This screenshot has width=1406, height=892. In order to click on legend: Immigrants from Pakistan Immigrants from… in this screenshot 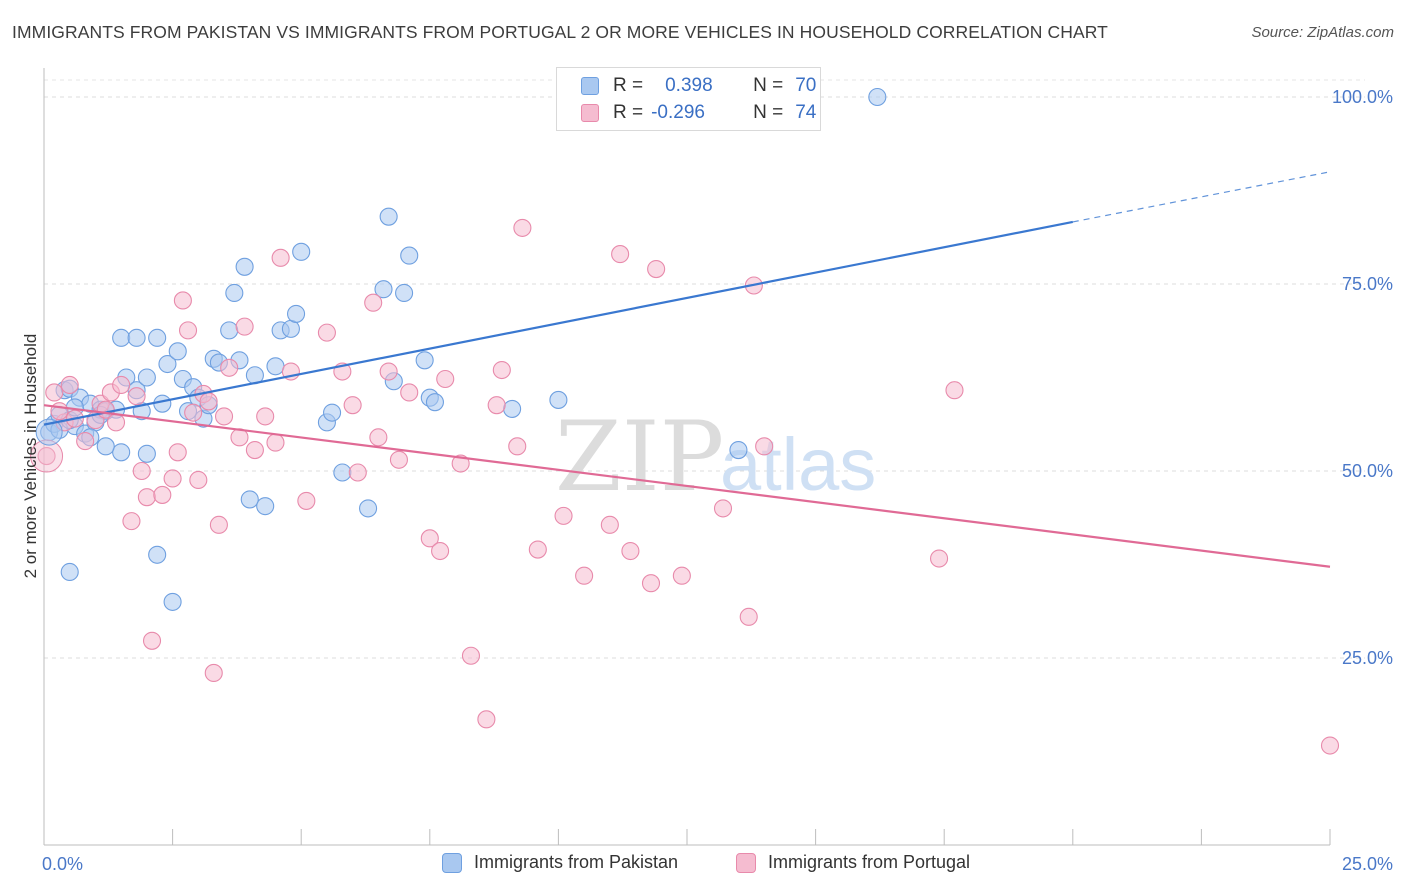, I will do `click(703, 865)`.